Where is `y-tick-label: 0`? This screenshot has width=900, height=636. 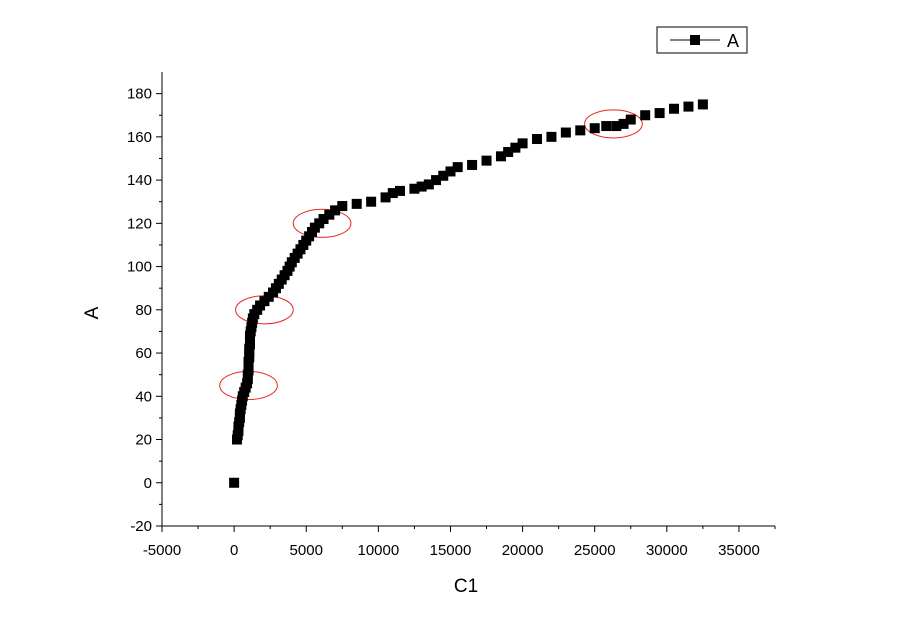
y-tick-label: 0 is located at coordinates (148, 483).